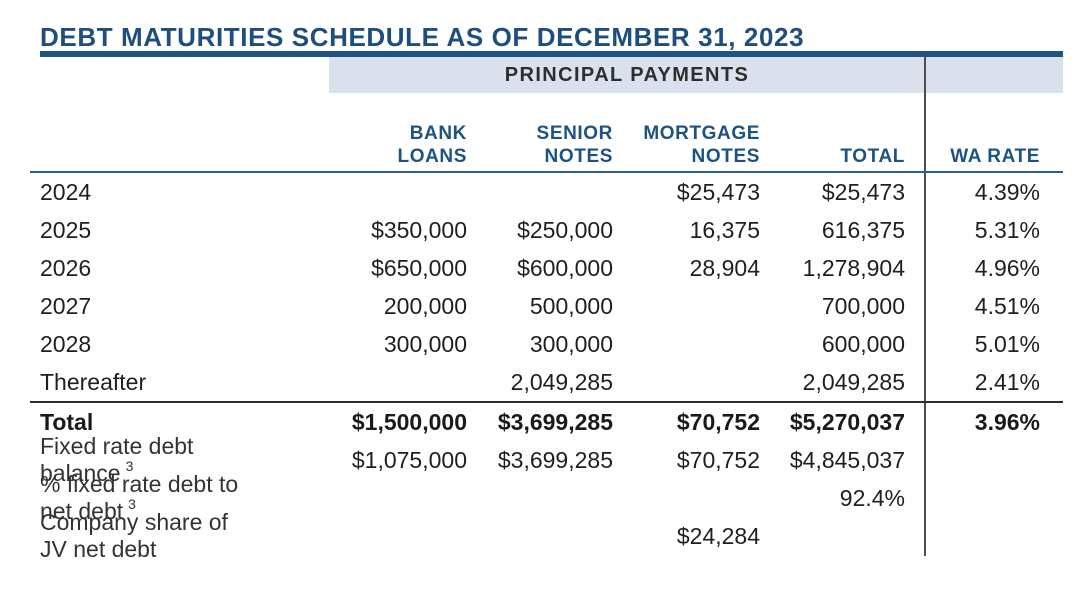 The height and width of the screenshot is (598, 1078). What do you see at coordinates (1007, 381) in the screenshot?
I see `cell-wa-rate: 2.41%` at bounding box center [1007, 381].